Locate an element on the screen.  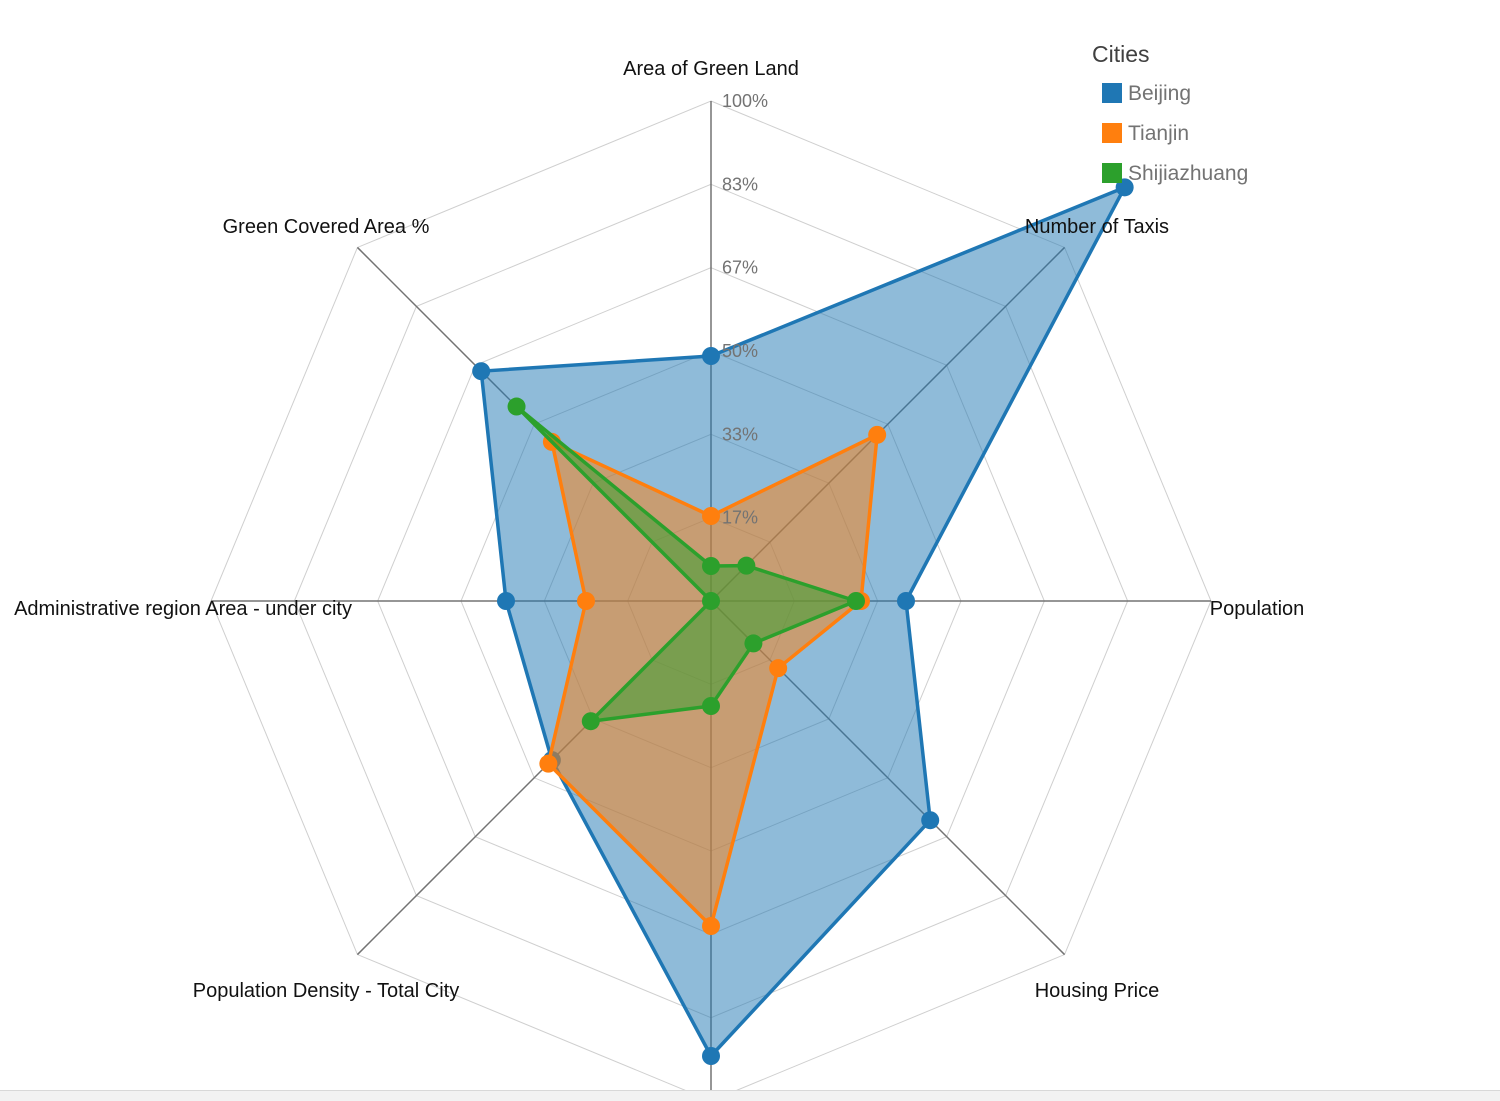
bottom-scrollbar-edge is located at coordinates (750, 1095).